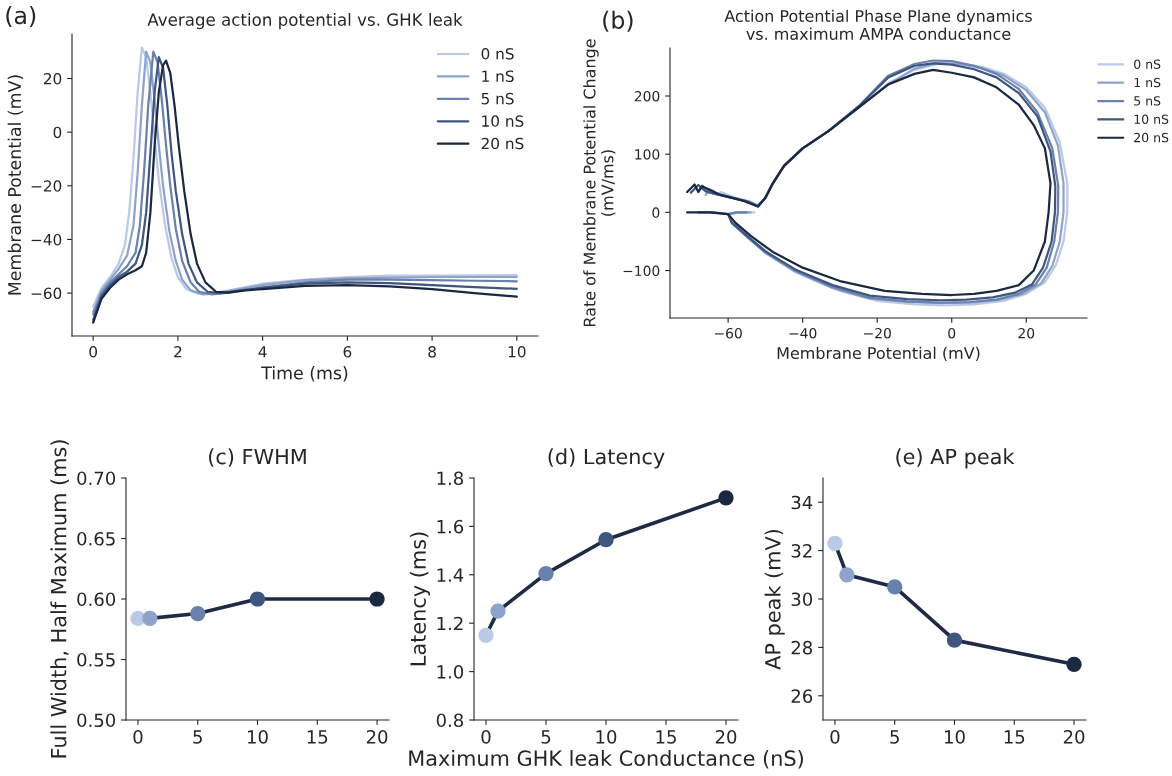 The width and height of the screenshot is (1172, 776). What do you see at coordinates (599, 182) in the screenshot?
I see `y-axis-title: Rate of Membrane Potential Change (mV/ms)` at bounding box center [599, 182].